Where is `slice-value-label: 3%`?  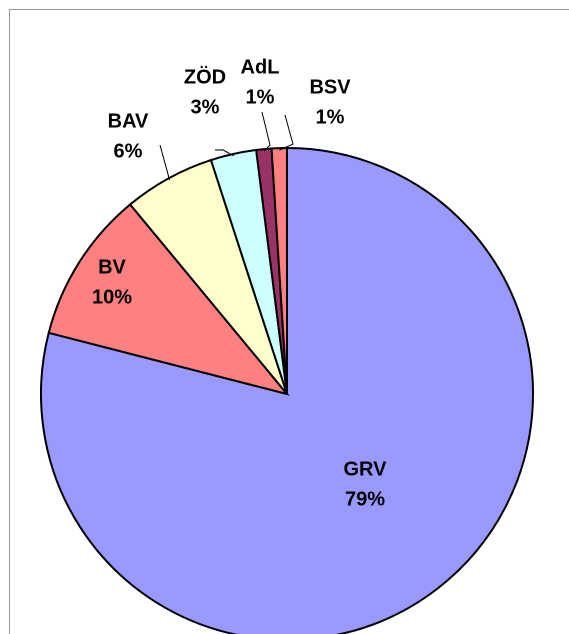
slice-value-label: 3% is located at coordinates (205, 107).